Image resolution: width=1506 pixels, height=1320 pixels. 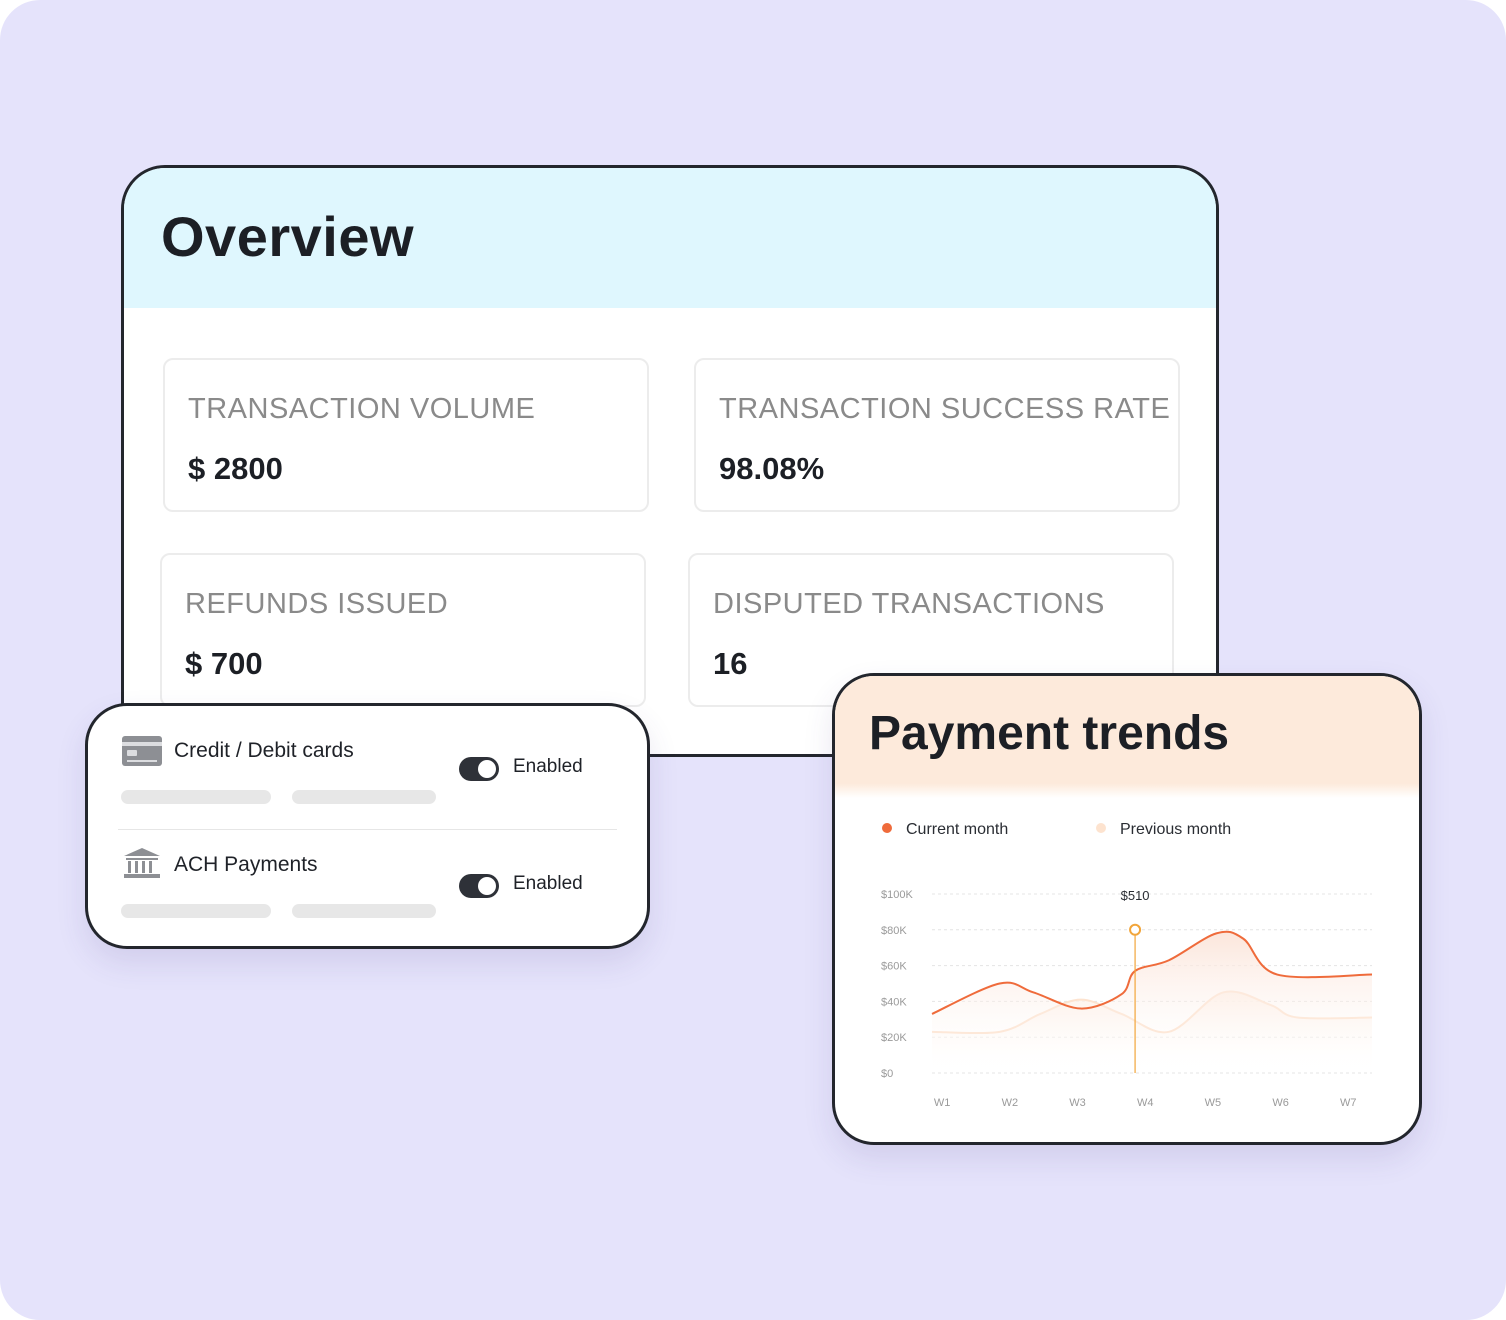 I want to click on stat-label: REFUNDS ISSUED, so click(x=317, y=604).